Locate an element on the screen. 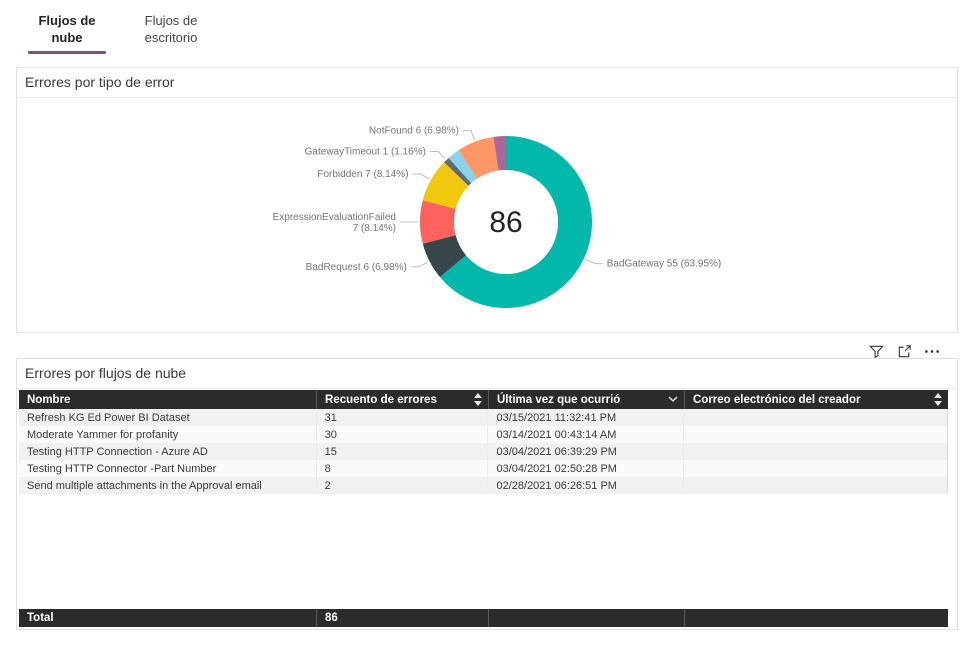 The image size is (976, 648). total-label: Total is located at coordinates (40, 618).